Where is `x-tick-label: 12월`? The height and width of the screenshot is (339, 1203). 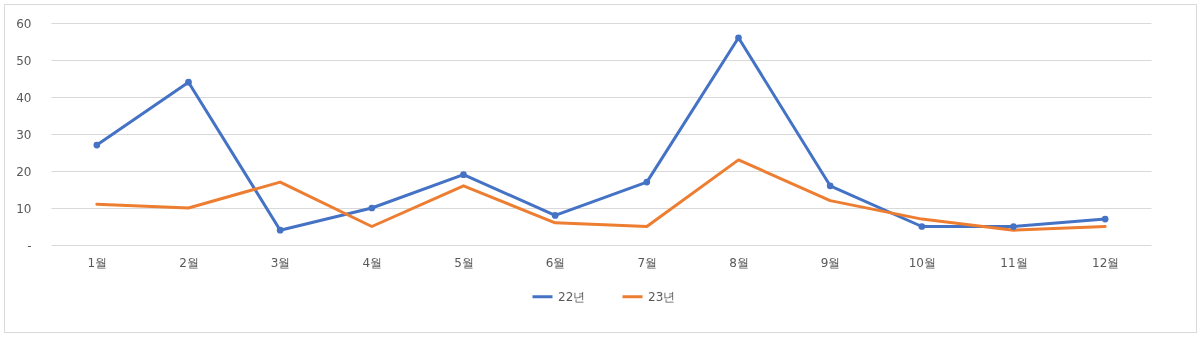
x-tick-label: 12월 is located at coordinates (1106, 262).